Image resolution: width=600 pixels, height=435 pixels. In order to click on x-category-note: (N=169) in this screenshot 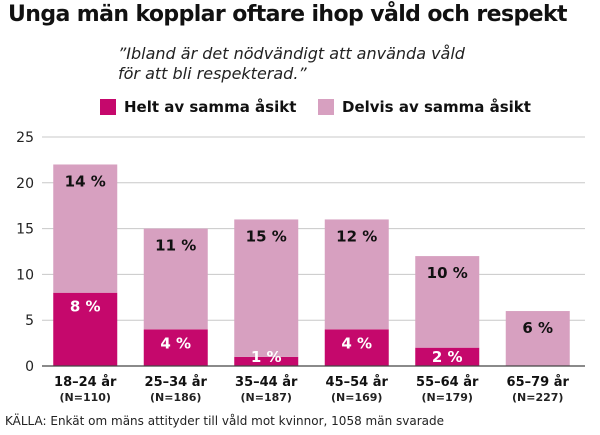, I will do `click(356, 397)`.